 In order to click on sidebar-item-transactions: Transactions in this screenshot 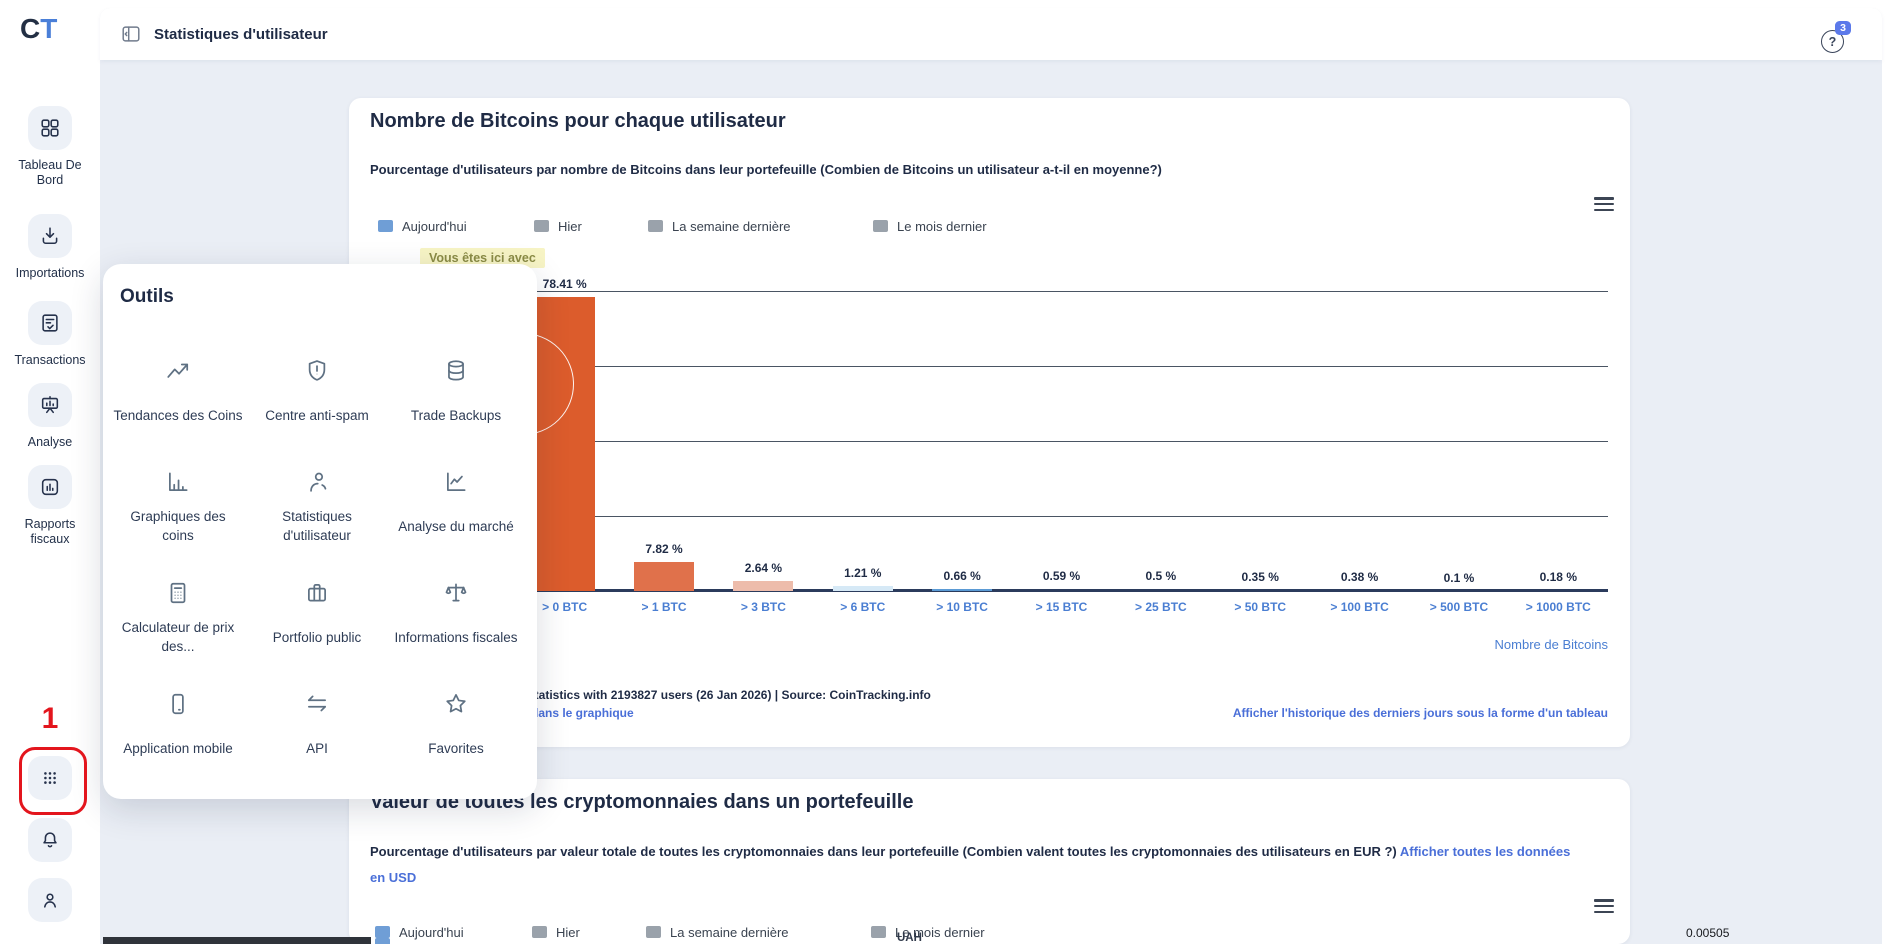, I will do `click(50, 334)`.